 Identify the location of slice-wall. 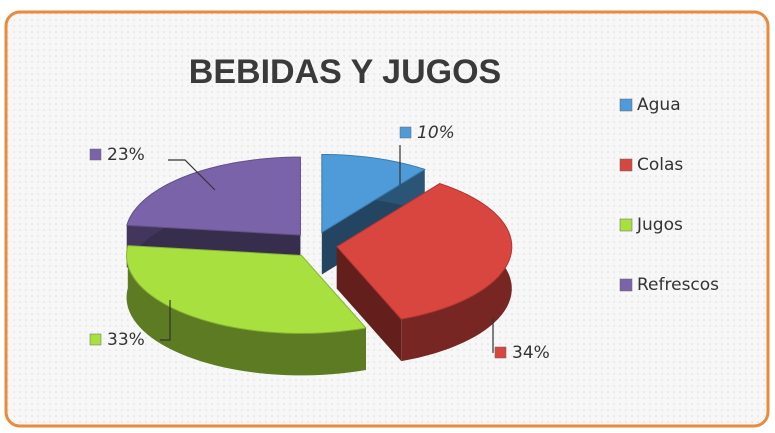
(246, 310).